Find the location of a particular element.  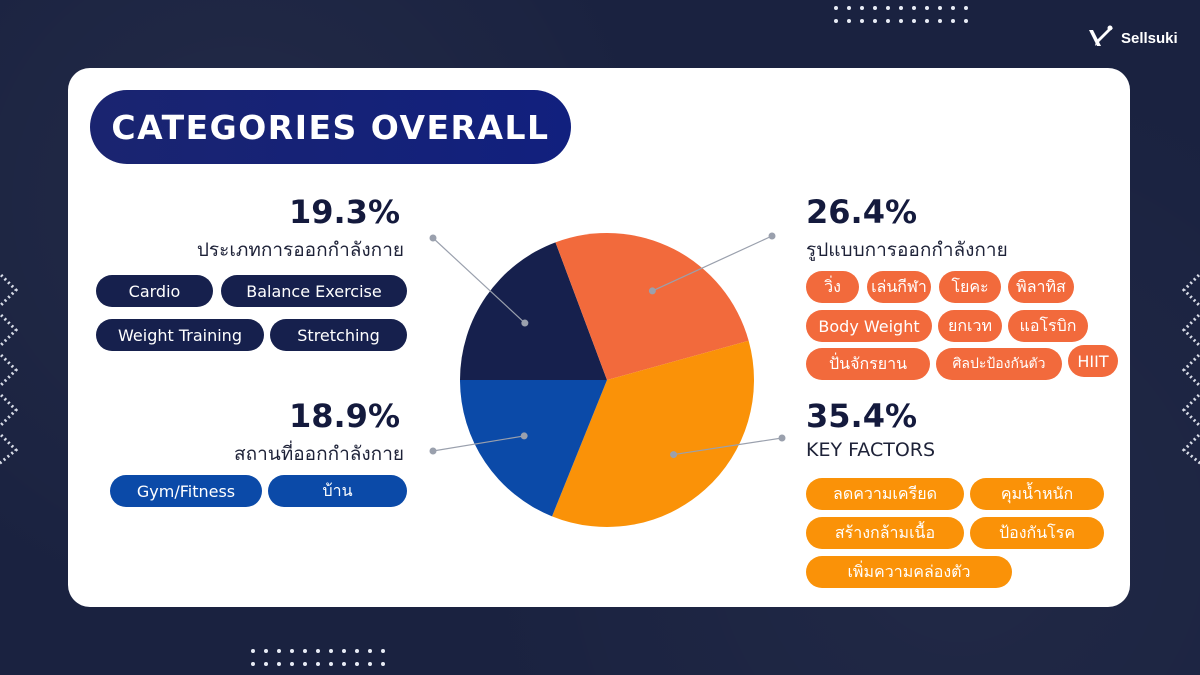

tag-running: วิ่ง is located at coordinates (832, 287).